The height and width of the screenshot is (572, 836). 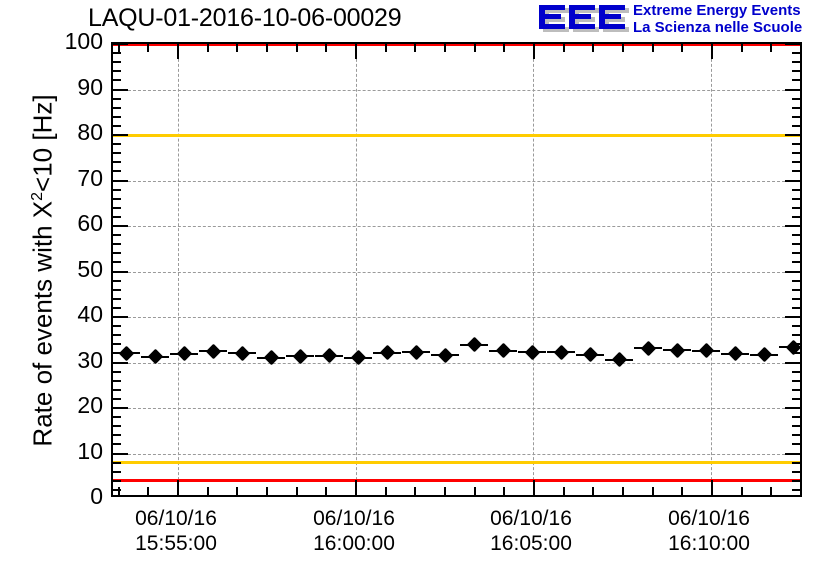 I want to click on eee-logo-line-2: La Scienza nelle Scuole, so click(x=718, y=27).